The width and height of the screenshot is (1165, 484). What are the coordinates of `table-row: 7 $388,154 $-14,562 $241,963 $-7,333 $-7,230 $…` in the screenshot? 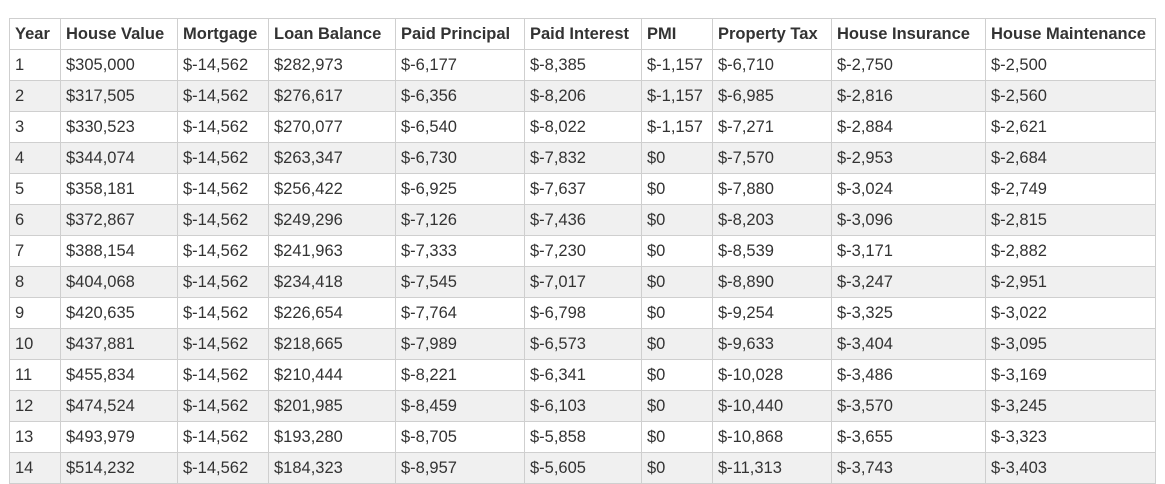 It's located at (582, 251).